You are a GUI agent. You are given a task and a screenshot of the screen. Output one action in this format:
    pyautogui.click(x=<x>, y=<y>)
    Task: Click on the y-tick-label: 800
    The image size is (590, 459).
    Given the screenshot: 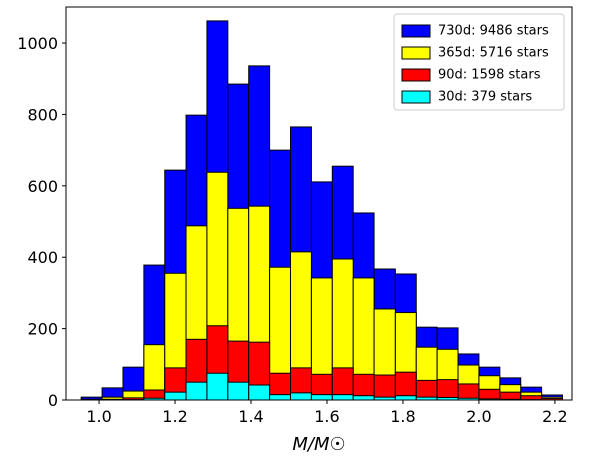 What is the action you would take?
    pyautogui.click(x=42, y=114)
    